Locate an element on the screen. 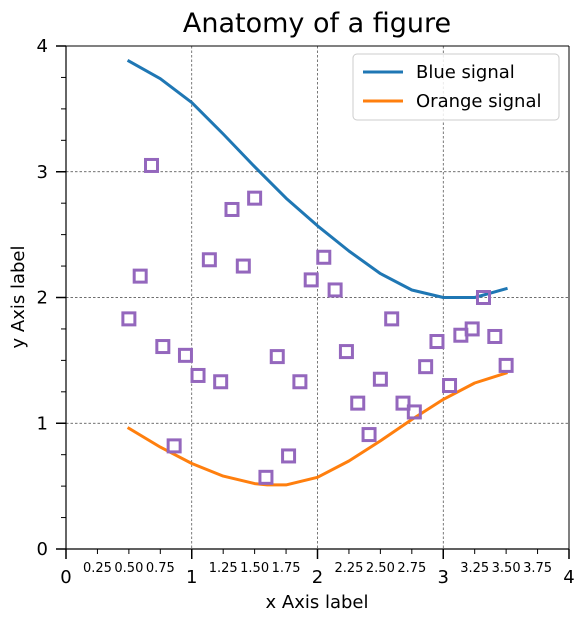 The height and width of the screenshot is (621, 585). y-axis-label: y Axis label is located at coordinates (18, 297).